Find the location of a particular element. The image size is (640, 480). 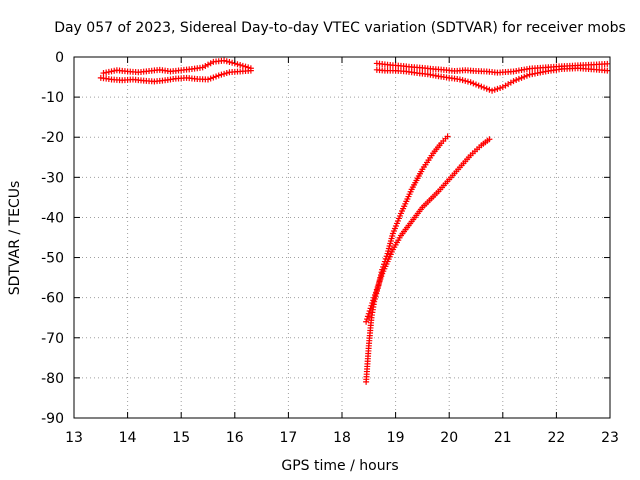

x-tick-label: 22 is located at coordinates (556, 438).